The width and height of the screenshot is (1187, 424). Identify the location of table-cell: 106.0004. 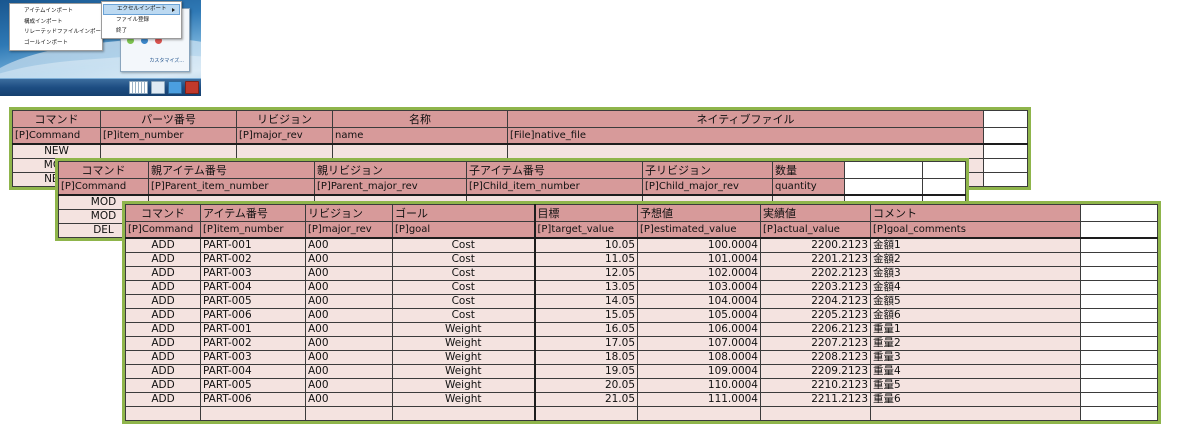
(699, 329).